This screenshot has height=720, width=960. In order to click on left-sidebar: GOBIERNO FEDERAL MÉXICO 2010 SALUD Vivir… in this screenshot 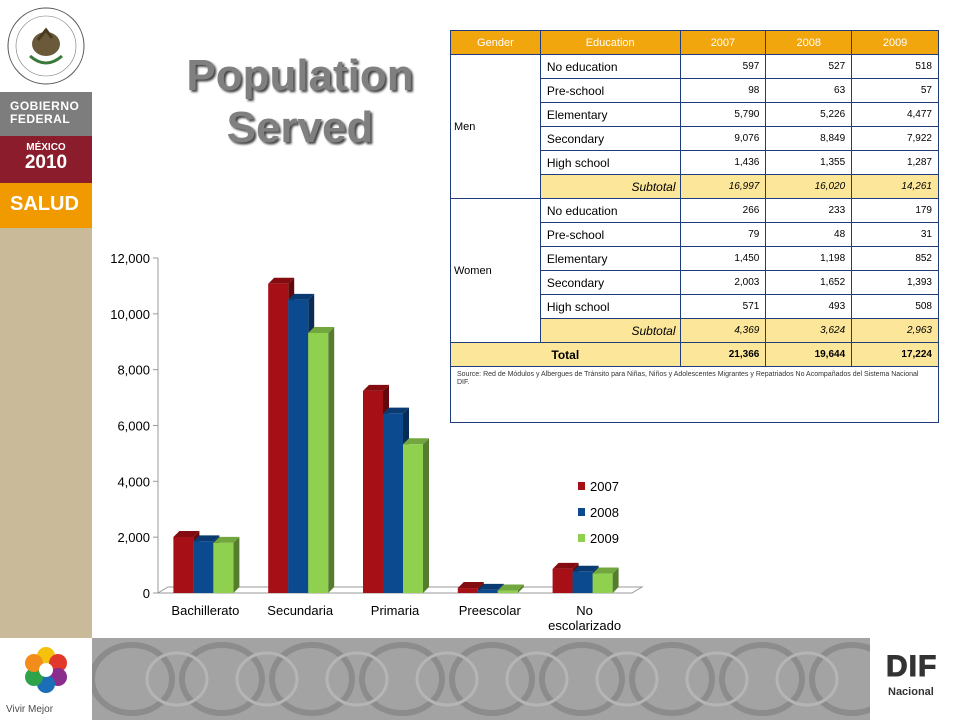, I will do `click(46, 360)`.